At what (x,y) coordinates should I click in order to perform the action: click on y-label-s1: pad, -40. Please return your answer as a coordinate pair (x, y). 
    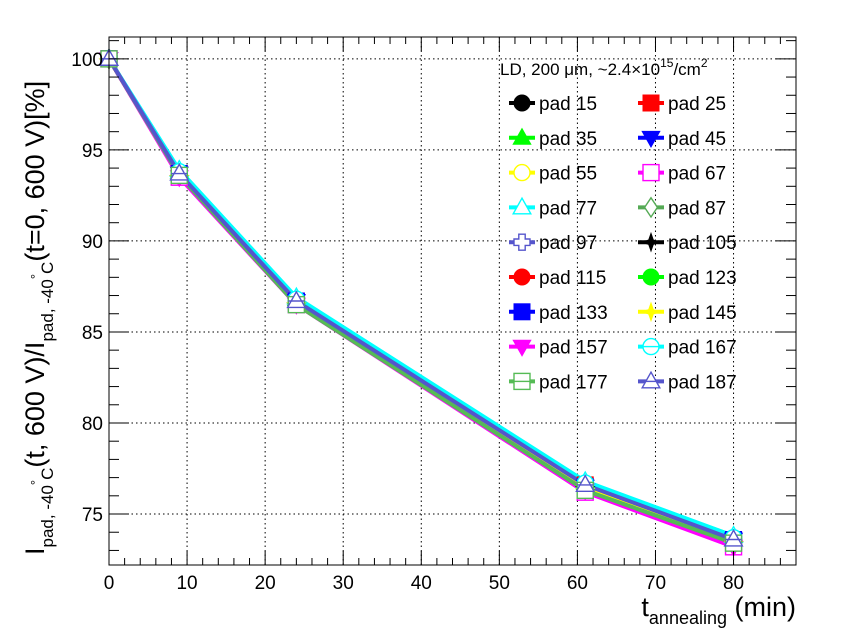
    Looking at the image, I should click on (47, 516).